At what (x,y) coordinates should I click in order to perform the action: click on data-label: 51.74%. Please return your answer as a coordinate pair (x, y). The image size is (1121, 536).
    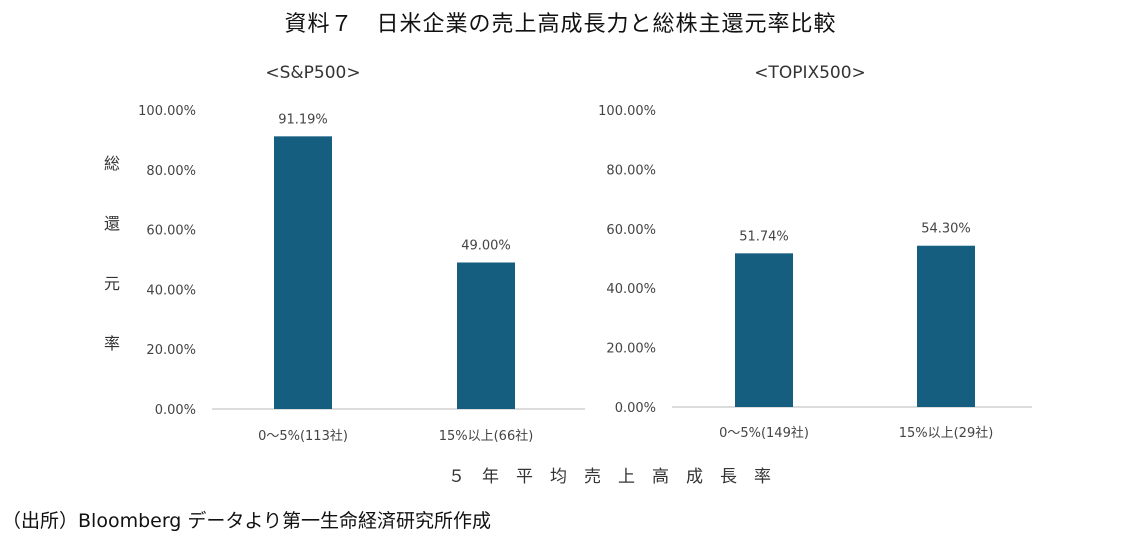
    Looking at the image, I should click on (764, 236).